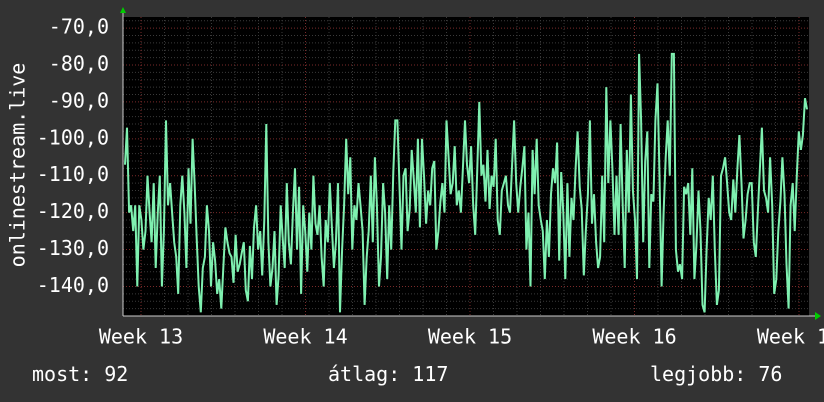  I want to click on x-tick-labels: Week 13 Week 14 Week 15 Week 16 Week 17, so click(461, 337).